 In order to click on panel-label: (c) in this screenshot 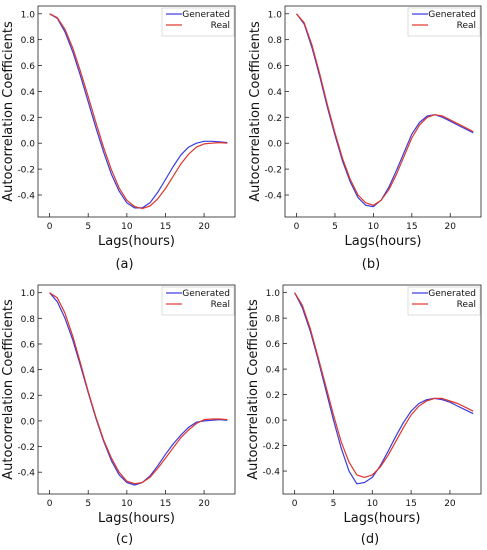, I will do `click(124, 539)`.